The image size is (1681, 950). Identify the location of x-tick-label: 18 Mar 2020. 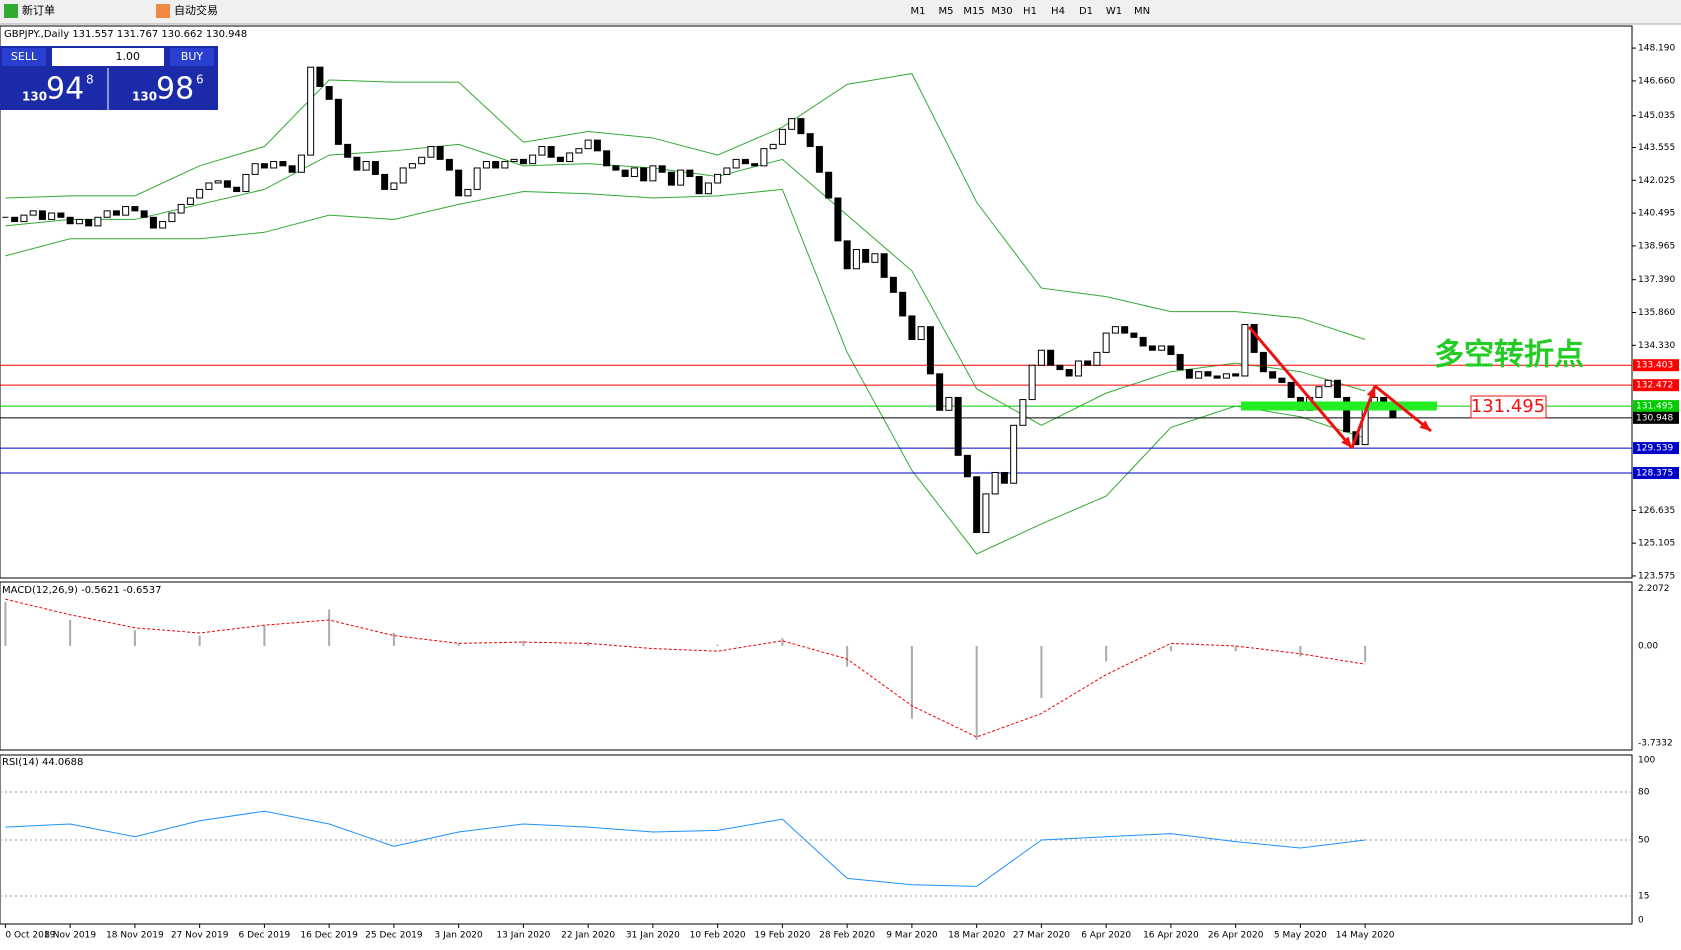
(976, 936).